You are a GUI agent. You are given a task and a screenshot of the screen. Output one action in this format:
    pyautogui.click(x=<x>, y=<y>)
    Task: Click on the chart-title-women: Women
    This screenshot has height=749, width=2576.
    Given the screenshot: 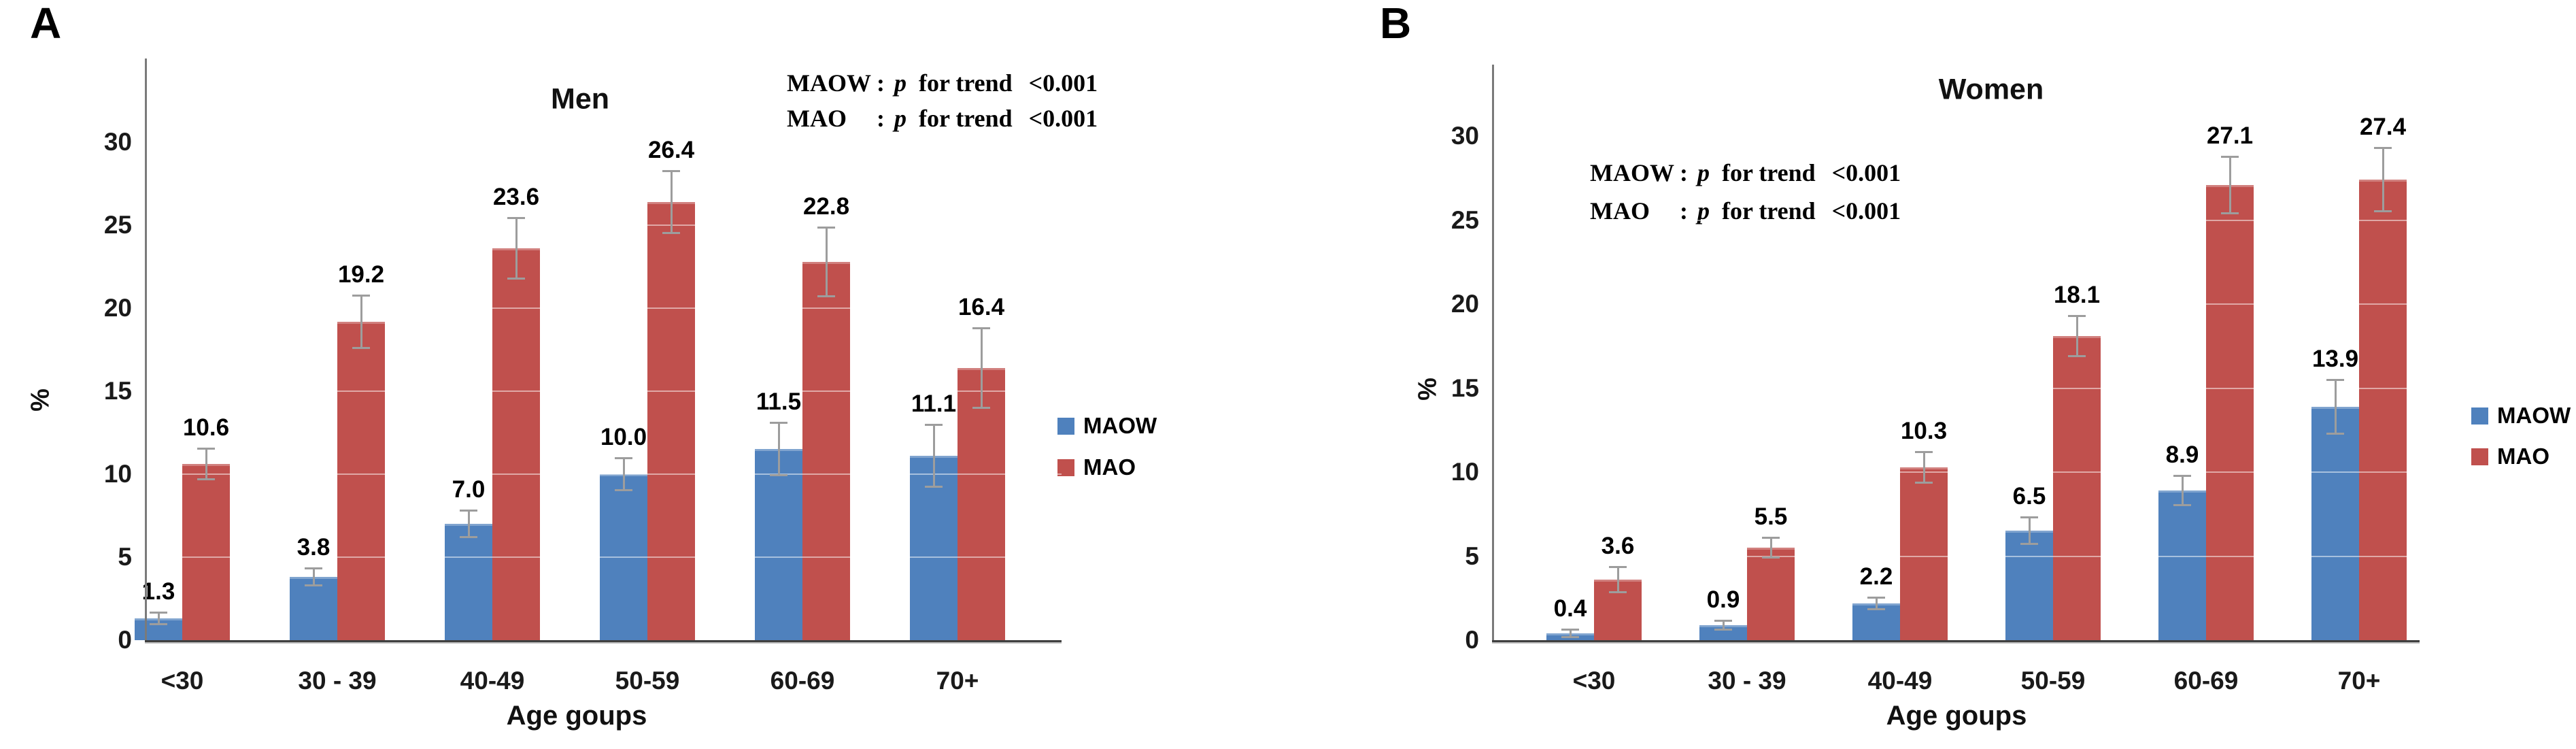 What is the action you would take?
    pyautogui.click(x=1991, y=89)
    